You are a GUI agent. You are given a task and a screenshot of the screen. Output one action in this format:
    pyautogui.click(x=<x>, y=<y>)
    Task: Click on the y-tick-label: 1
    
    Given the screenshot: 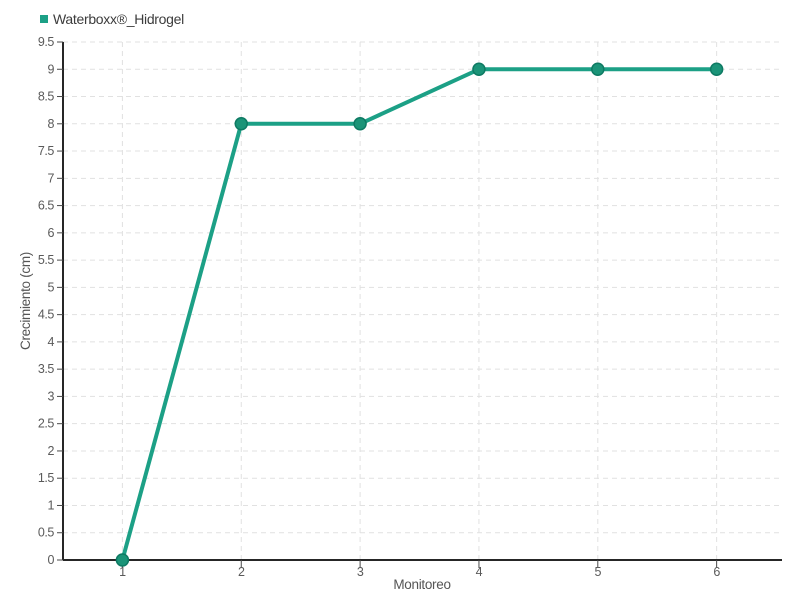 What is the action you would take?
    pyautogui.click(x=50, y=505)
    